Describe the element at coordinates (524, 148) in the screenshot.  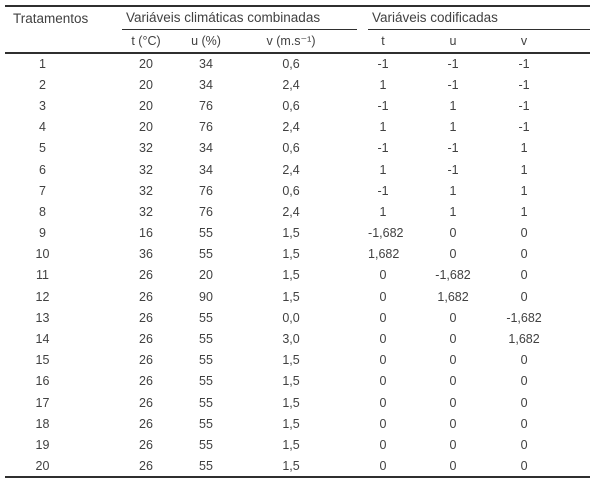
I see `cell-row5-col7: 1` at that location.